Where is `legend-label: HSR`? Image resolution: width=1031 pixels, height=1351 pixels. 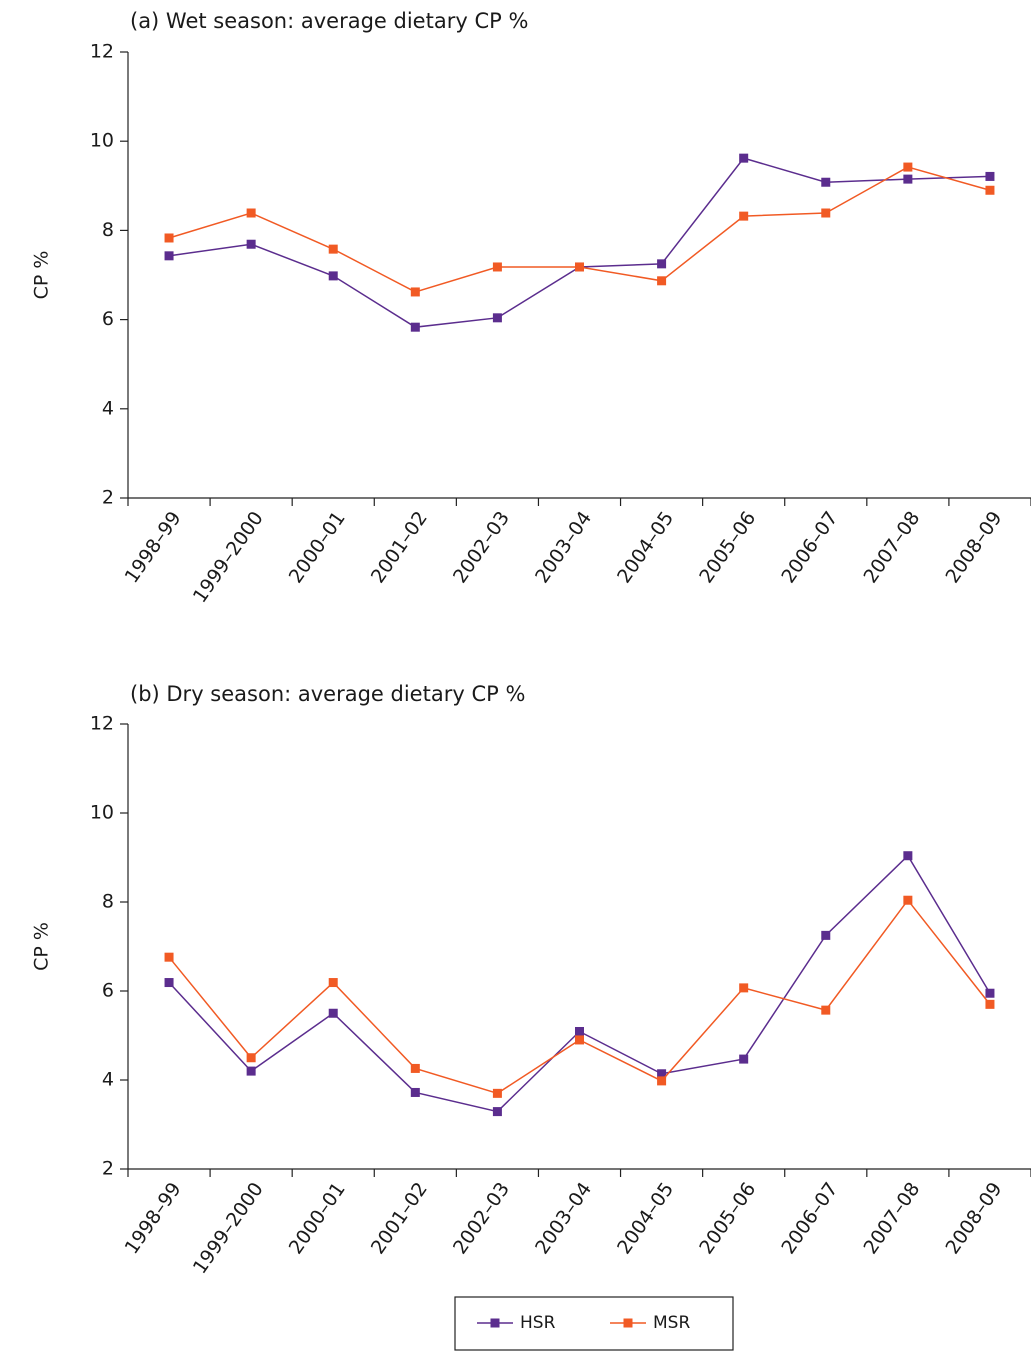
legend-label: HSR is located at coordinates (538, 1323).